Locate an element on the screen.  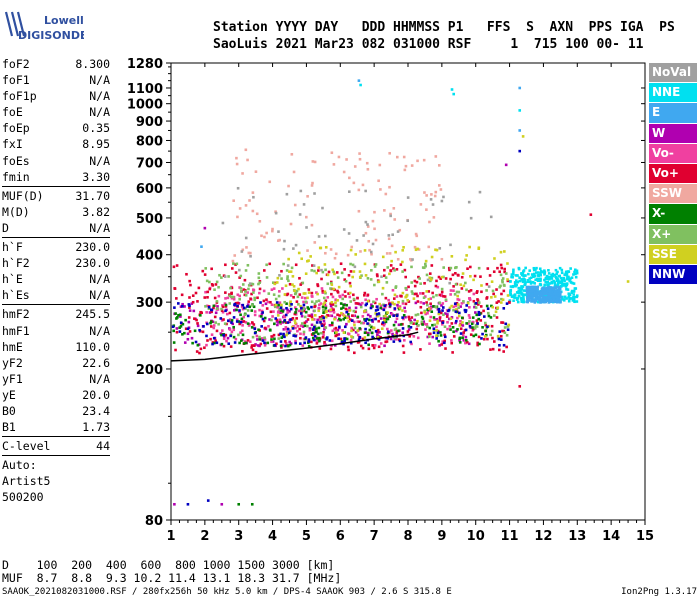
y-tick-label: 500 is located at coordinates (149, 219).